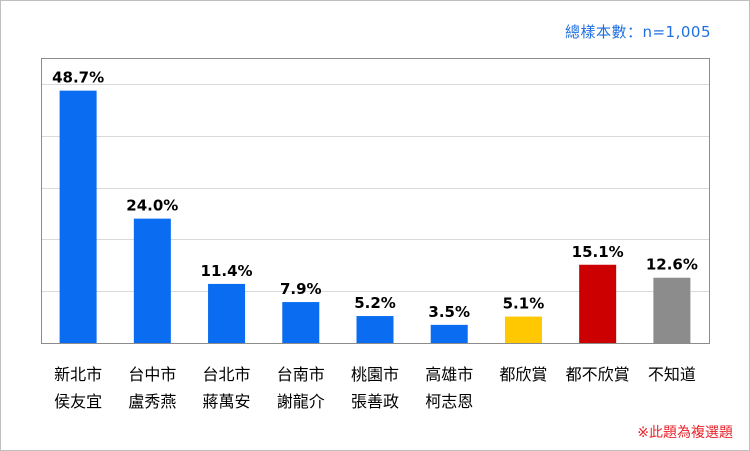 This screenshot has width=750, height=451. What do you see at coordinates (375, 303) in the screenshot?
I see `data-label: 5.2%` at bounding box center [375, 303].